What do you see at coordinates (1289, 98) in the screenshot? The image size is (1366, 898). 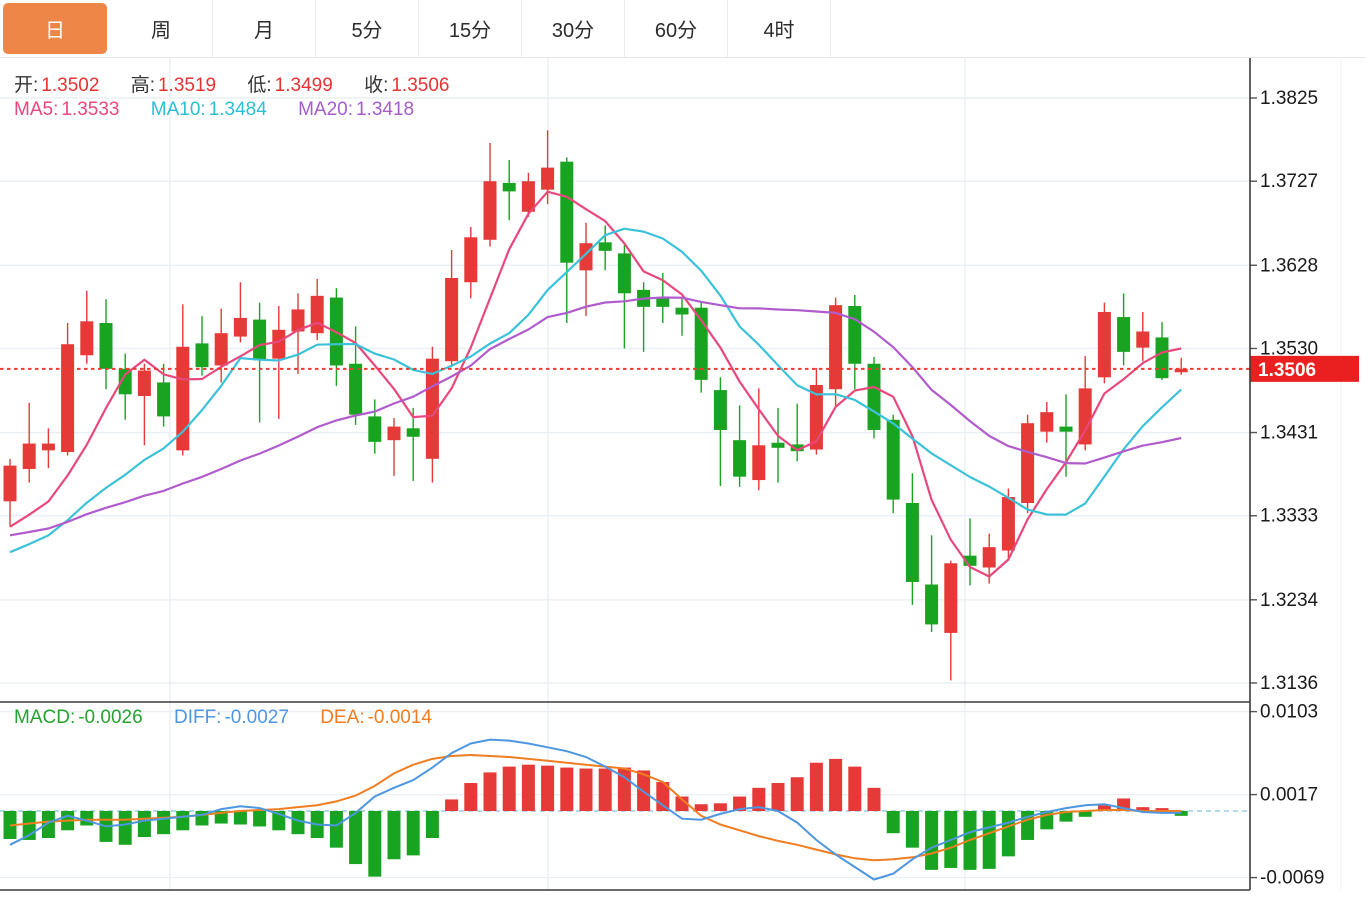 I see `price-axis-label: 1.3825` at bounding box center [1289, 98].